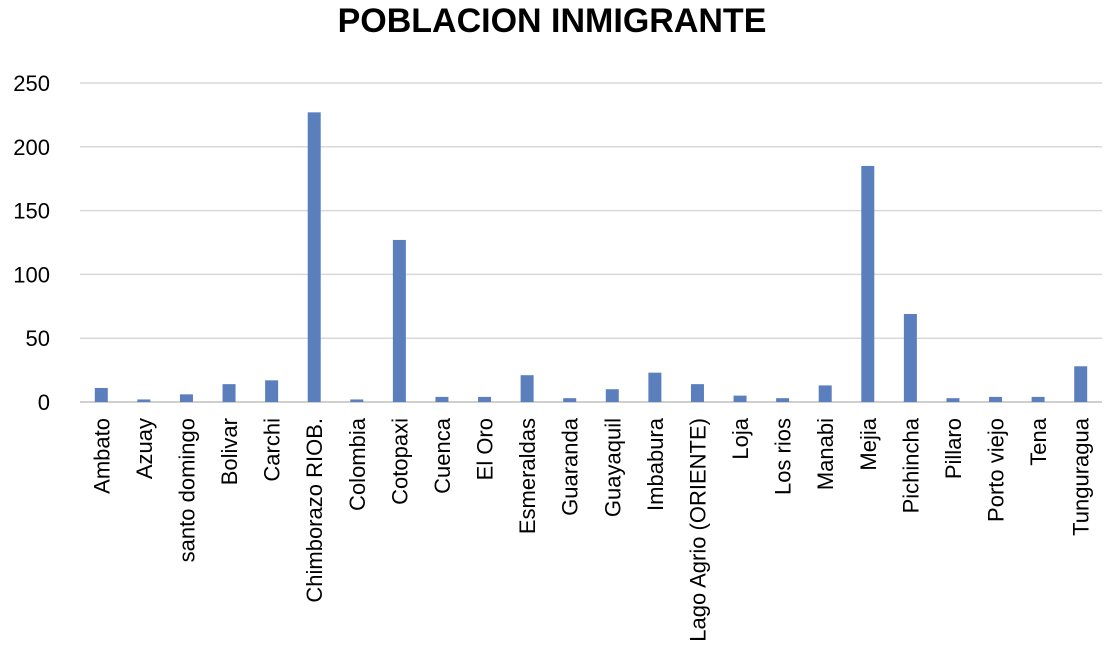 Image resolution: width=1104 pixels, height=672 pixels. I want to click on x-tick-label: Tena, so click(1038, 441).